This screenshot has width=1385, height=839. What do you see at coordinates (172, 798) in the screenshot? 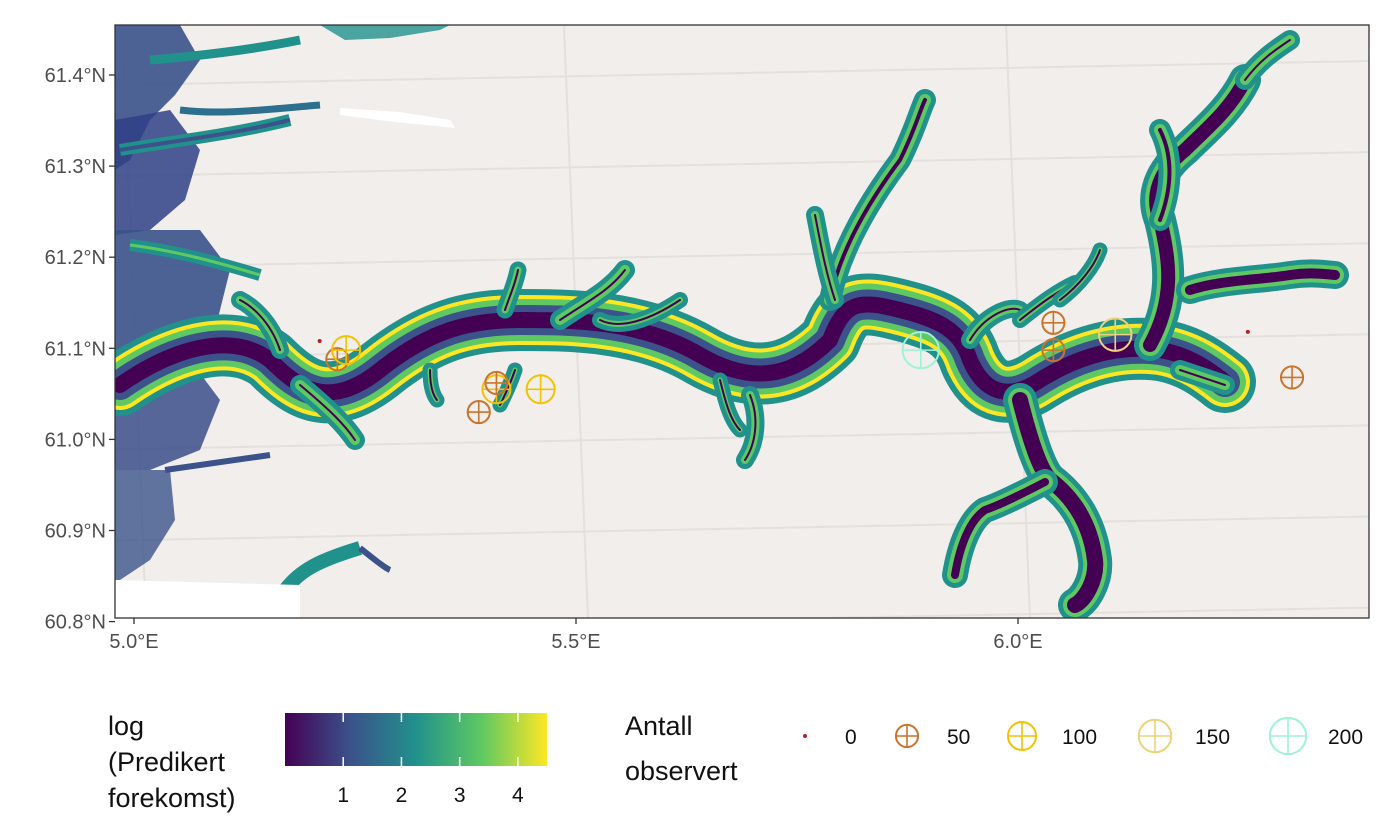
I see `fill-legend-title-line-3: forekomst)` at bounding box center [172, 798].